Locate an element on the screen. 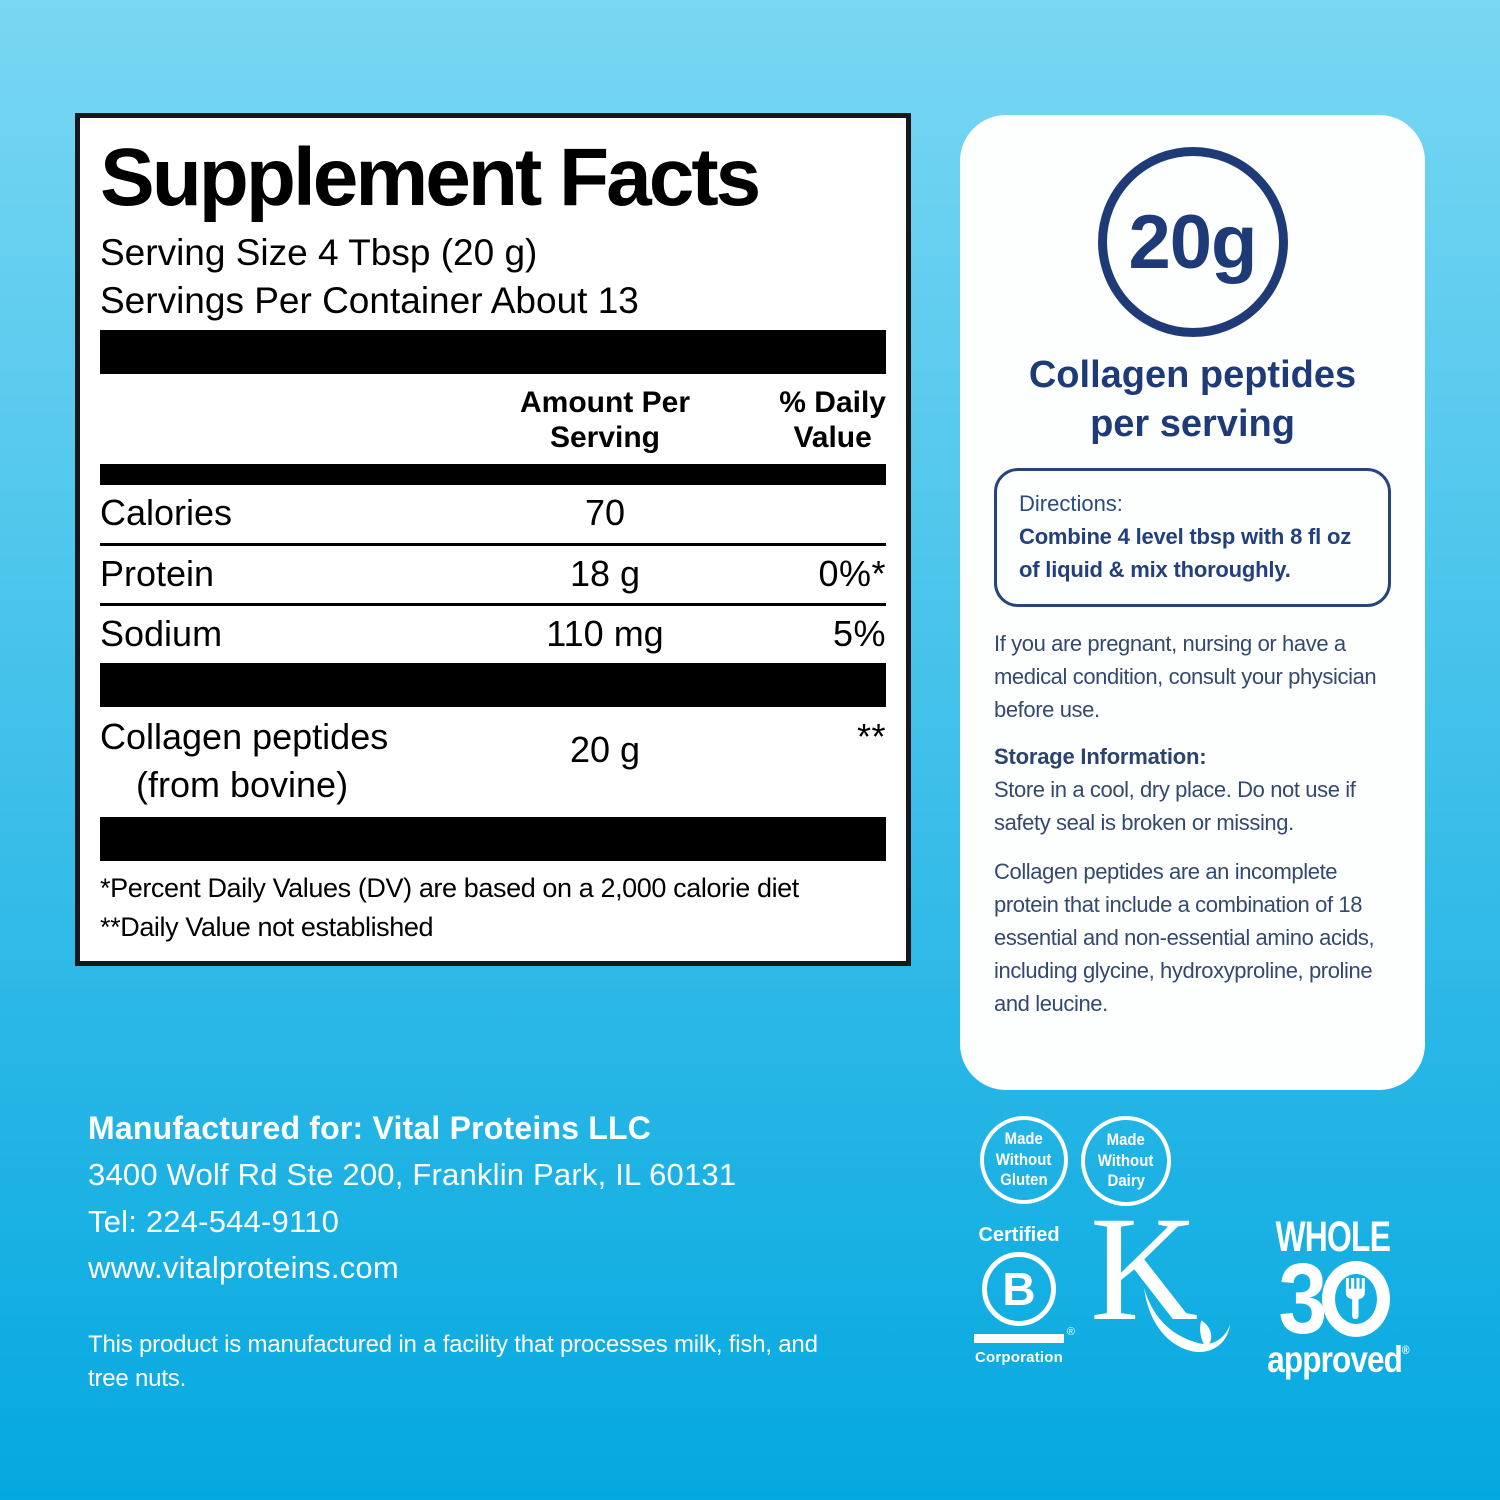 Image resolution: width=1500 pixels, height=1500 pixels. certified-b-corporation-logo: Certified B ® Corporation is located at coordinates (1024, 1295).